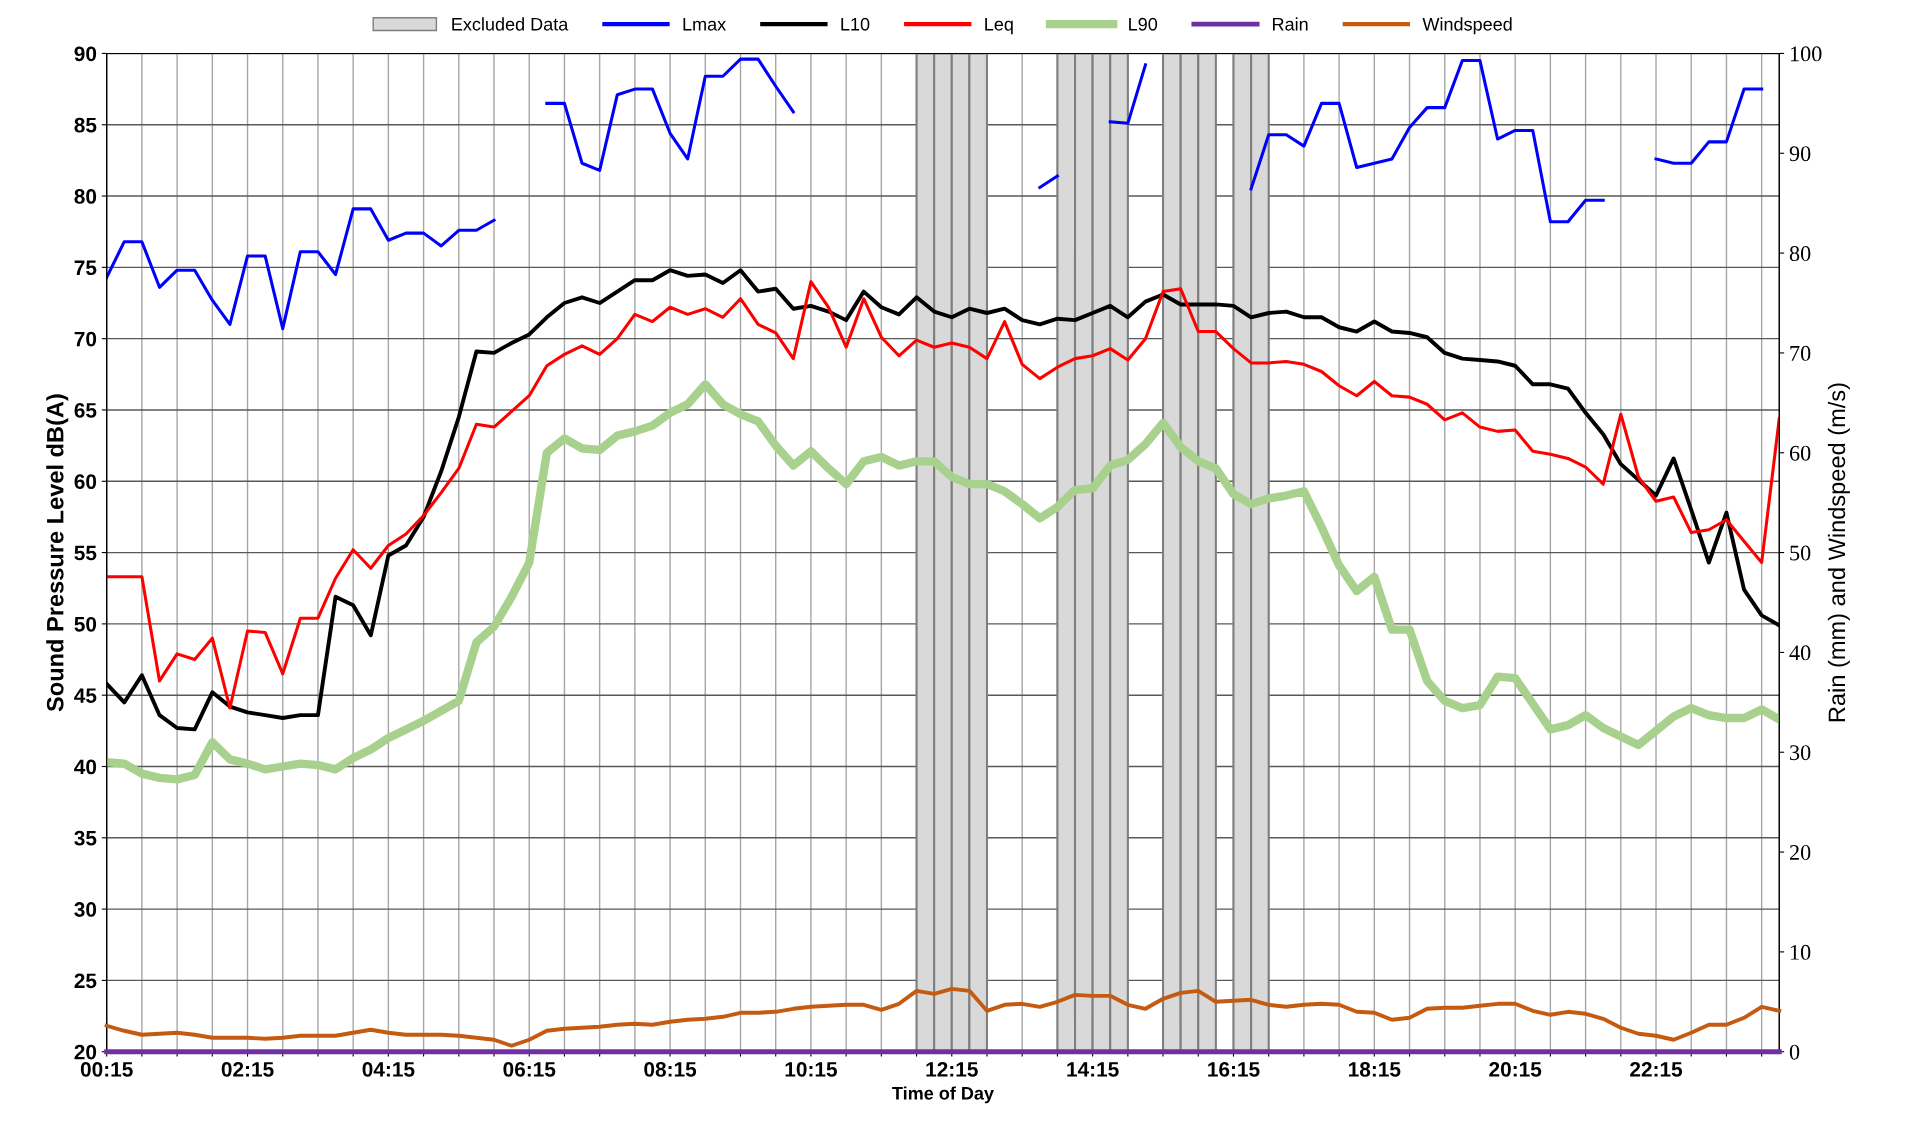  Describe the element at coordinates (1143, 24) in the screenshot. I see `legend-label: L90` at that location.